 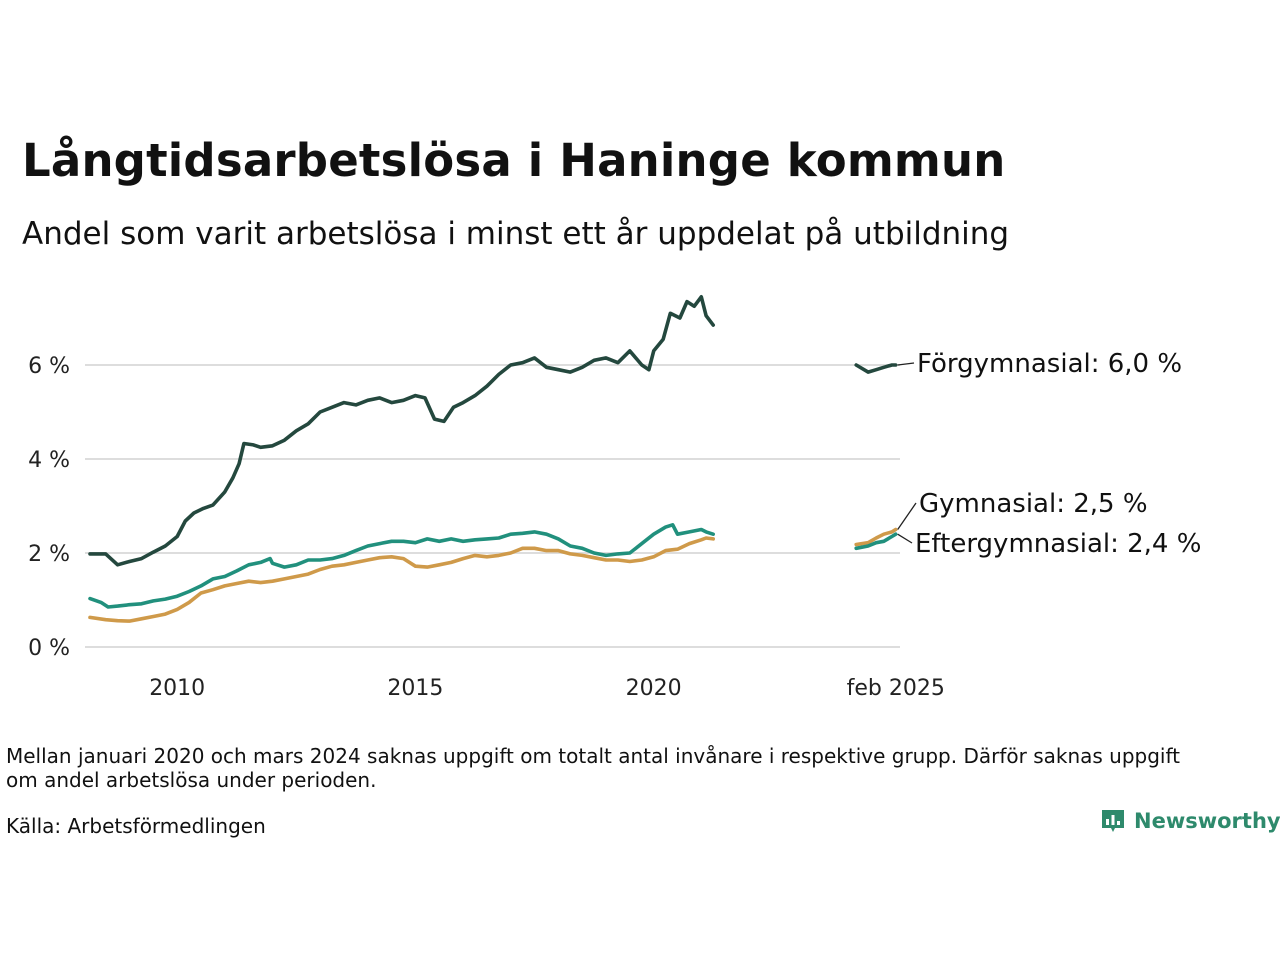 What do you see at coordinates (1033, 504) in the screenshot?
I see `series-label-gymnasial: Gymnasial: 2,5 %` at bounding box center [1033, 504].